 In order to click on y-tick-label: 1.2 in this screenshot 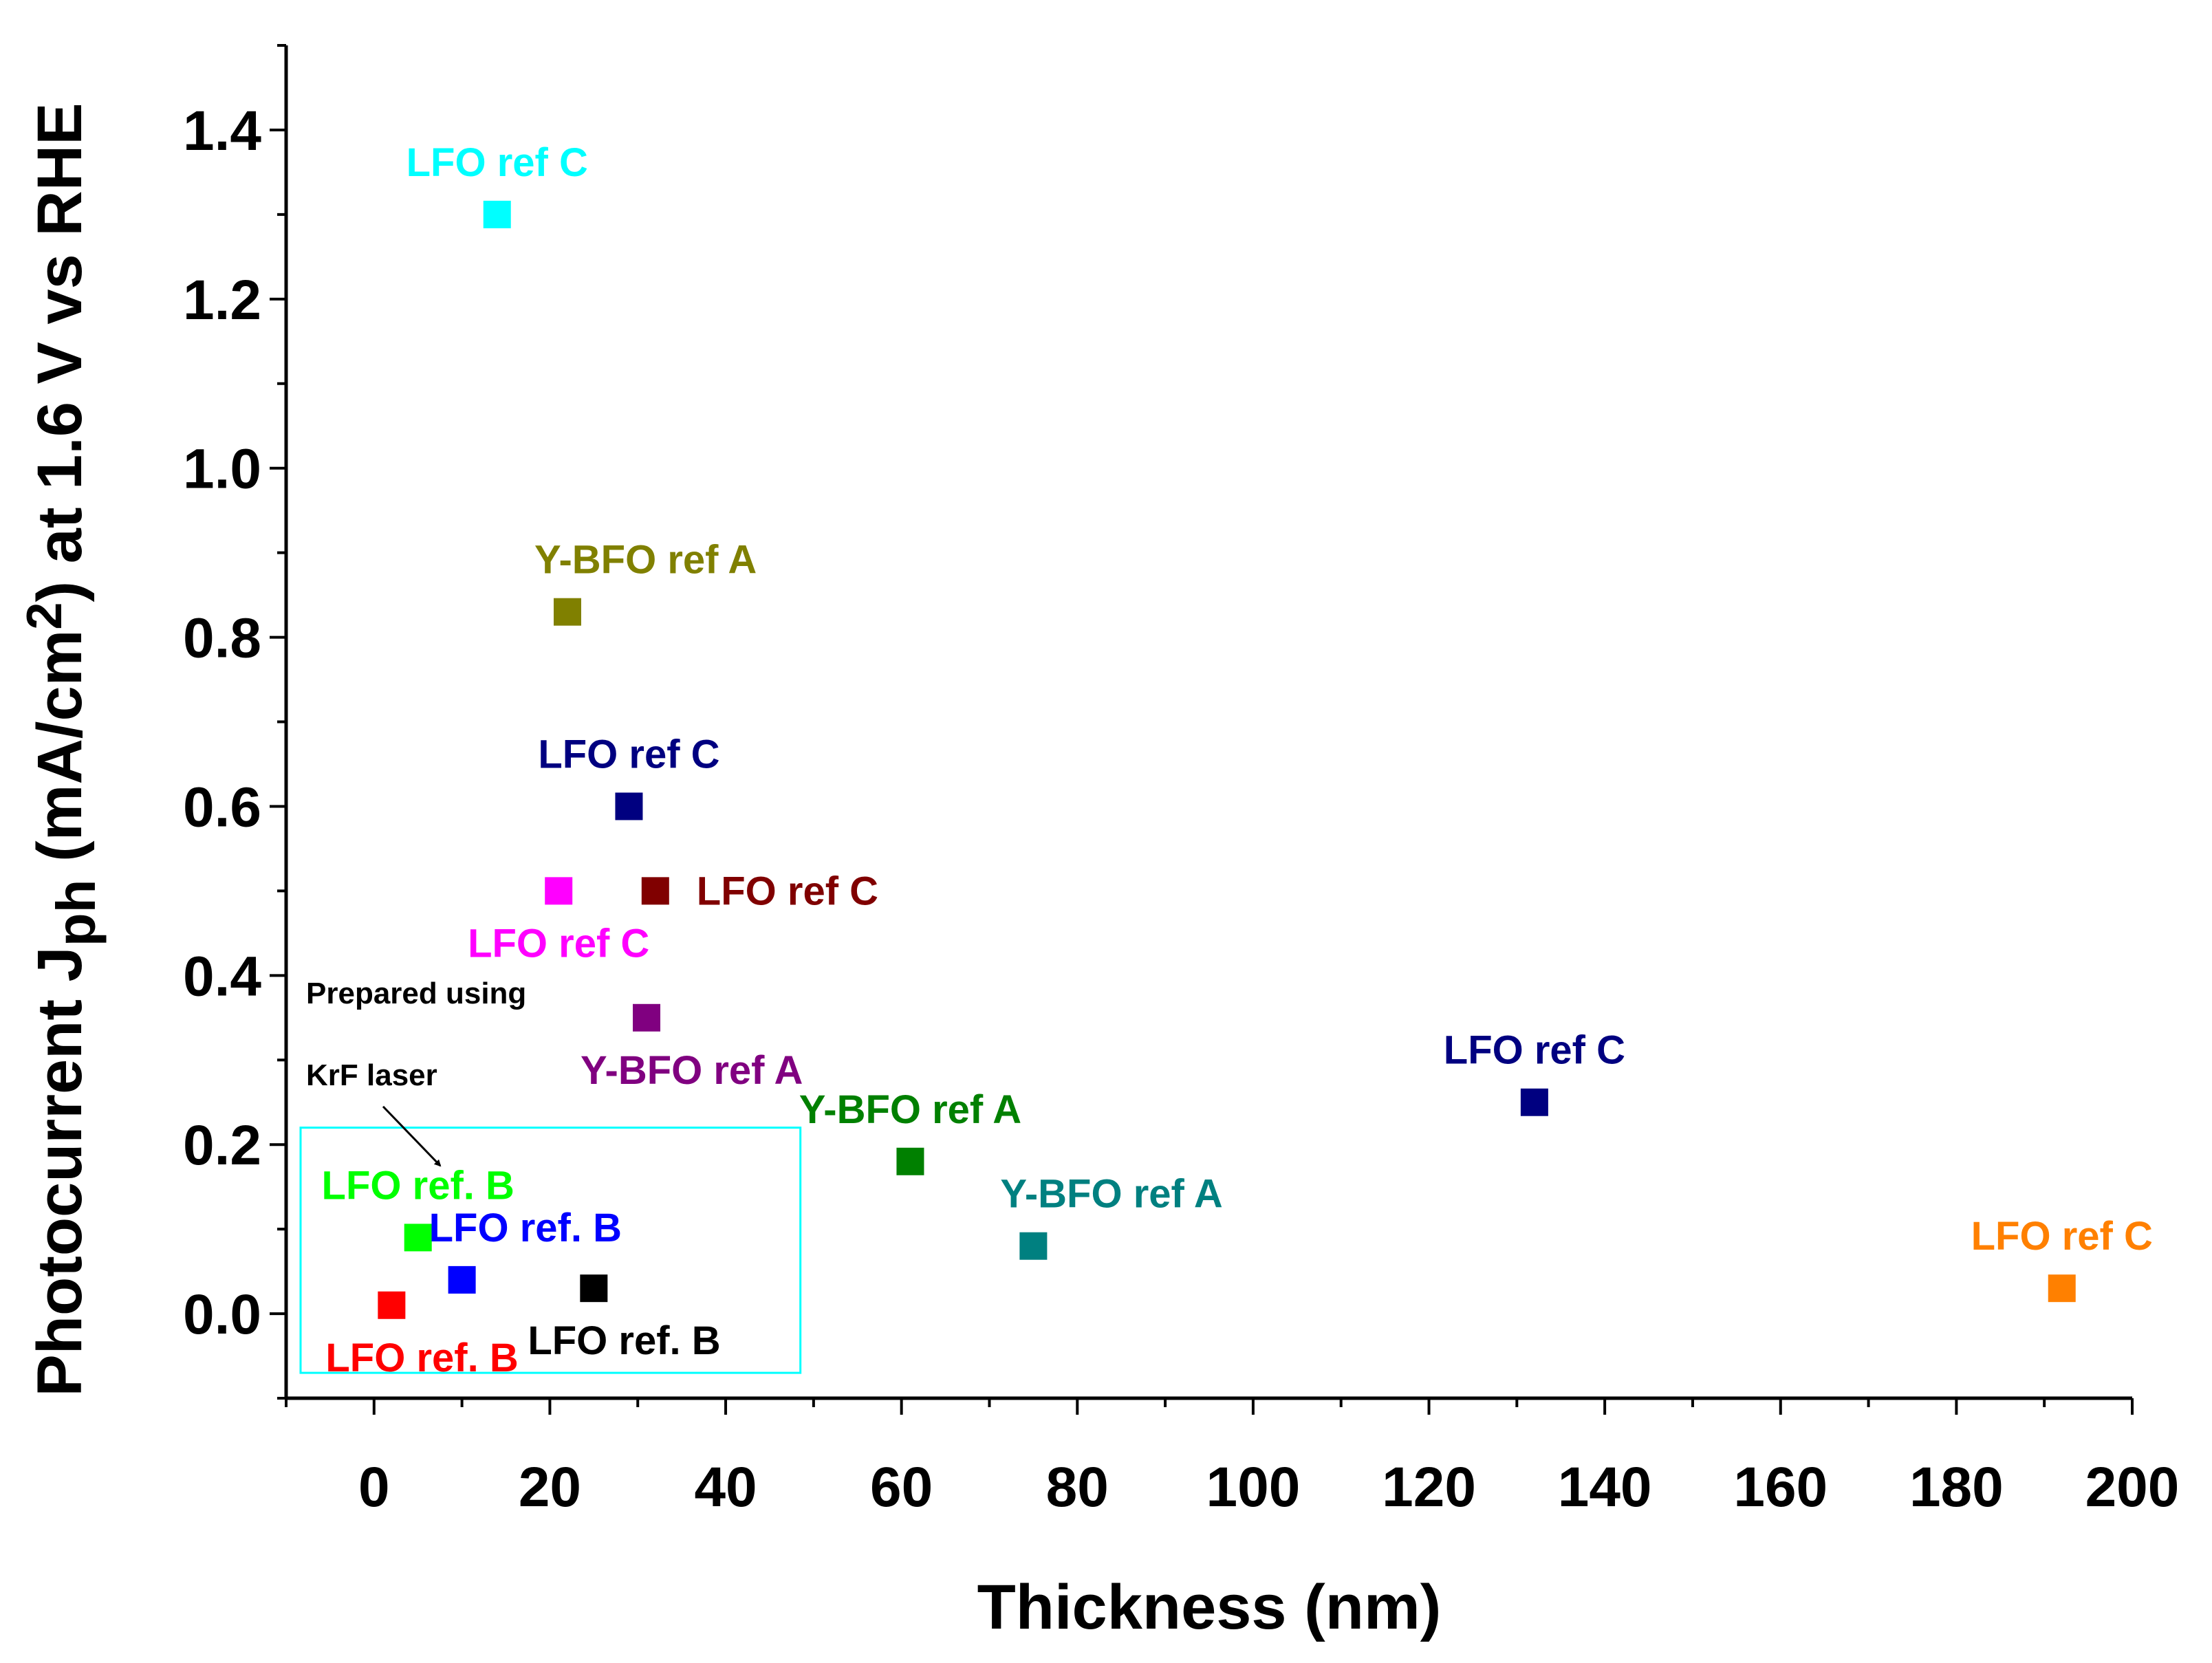, I will do `click(222, 300)`.